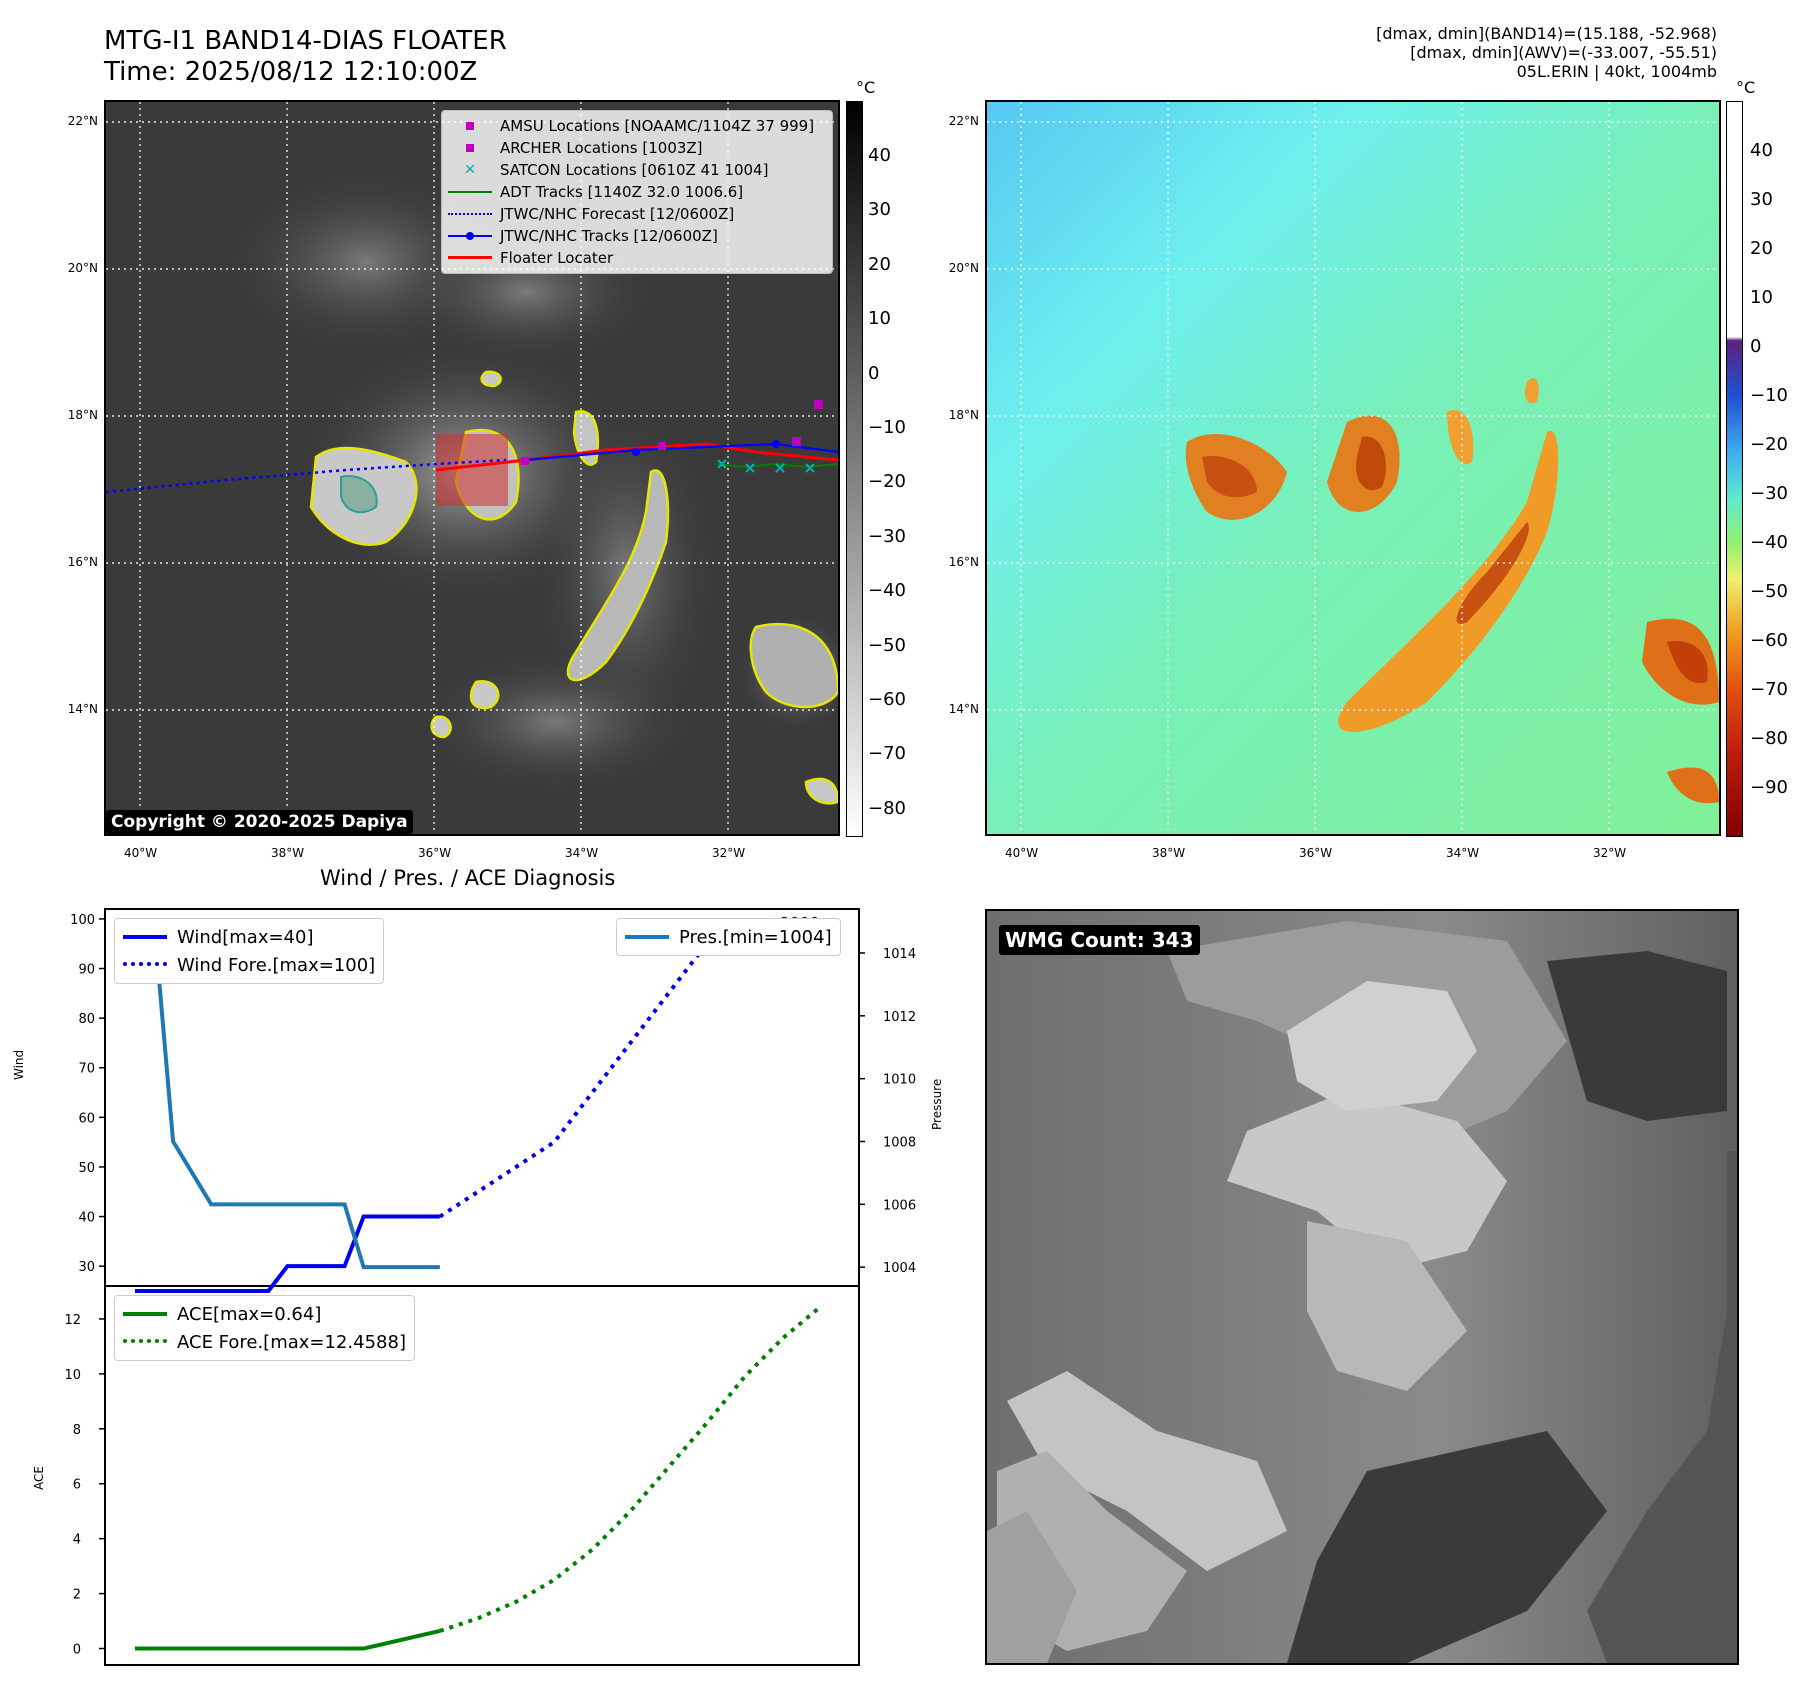  What do you see at coordinates (19, 1064) in the screenshot?
I see `wind-axis-label: Wind` at bounding box center [19, 1064].